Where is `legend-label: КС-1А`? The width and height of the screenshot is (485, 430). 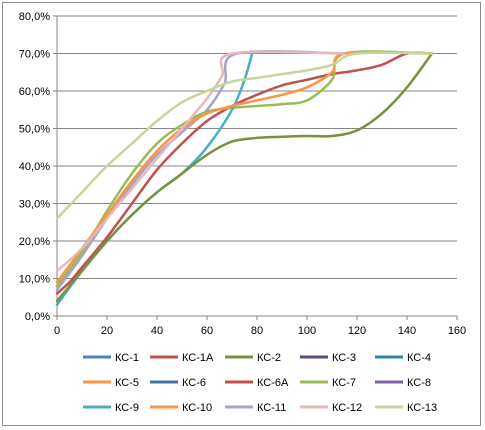
legend-label: КС-1А is located at coordinates (198, 358).